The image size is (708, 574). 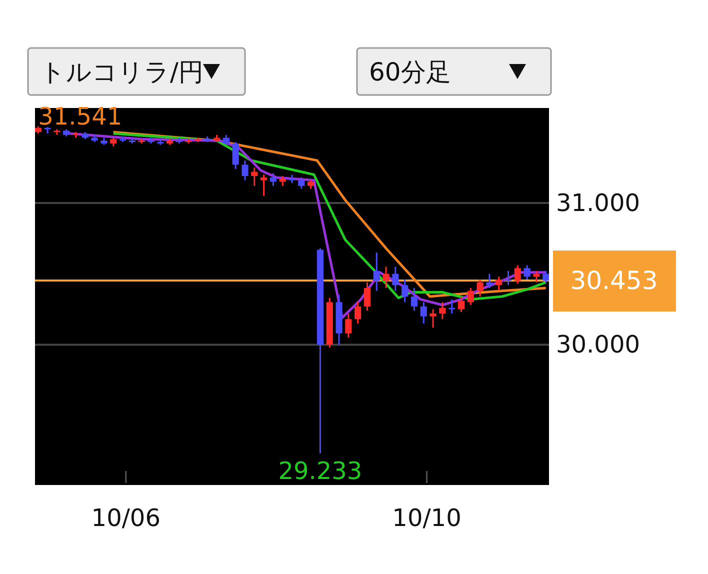 What do you see at coordinates (598, 344) in the screenshot?
I see `y-tick-label: 30.000` at bounding box center [598, 344].